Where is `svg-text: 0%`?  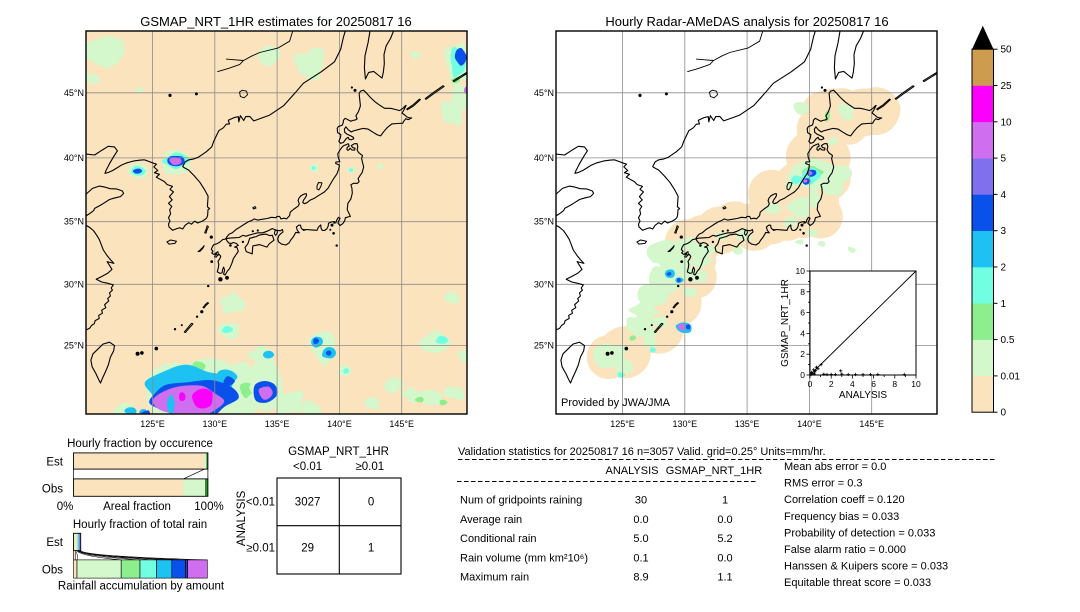 svg-text: 0% is located at coordinates (65, 507).